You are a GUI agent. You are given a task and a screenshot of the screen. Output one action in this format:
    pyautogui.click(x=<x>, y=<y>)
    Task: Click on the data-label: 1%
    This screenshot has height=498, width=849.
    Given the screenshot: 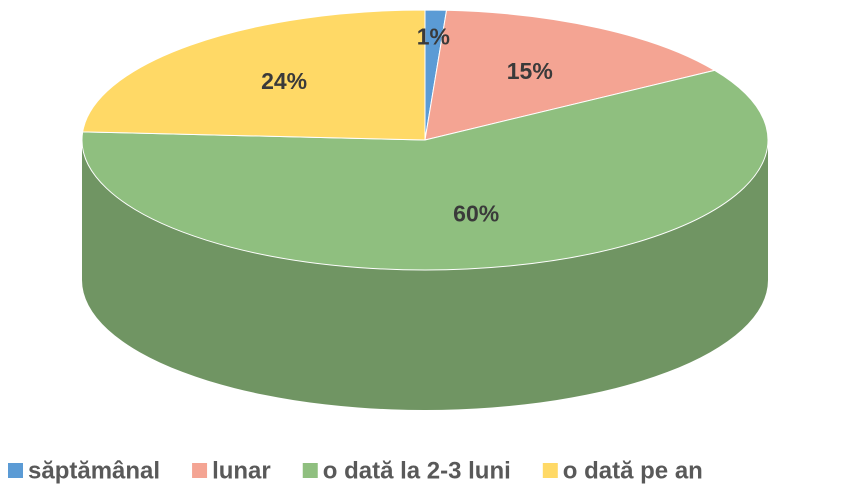 What is the action you would take?
    pyautogui.click(x=433, y=37)
    